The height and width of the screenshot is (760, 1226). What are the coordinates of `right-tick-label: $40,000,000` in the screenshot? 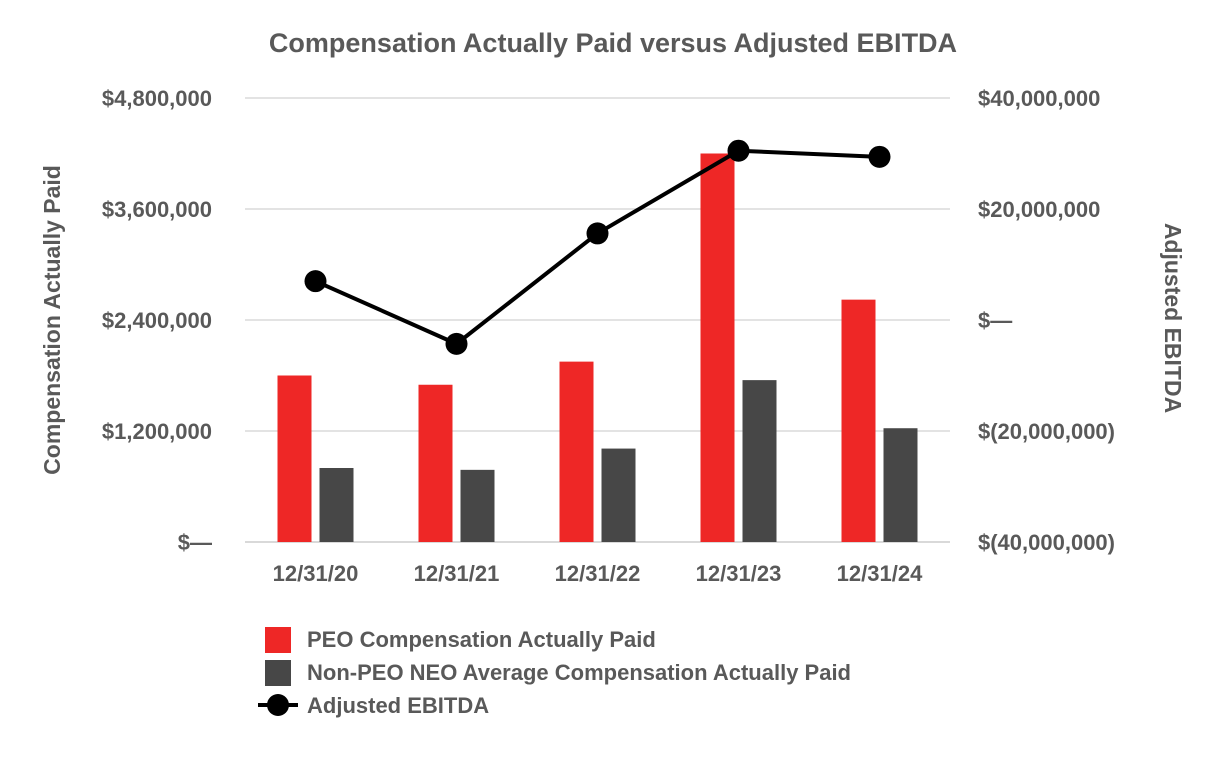 It's located at (1039, 98).